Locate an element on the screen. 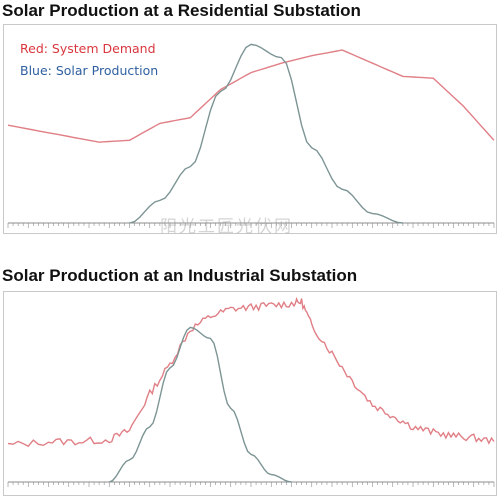 The height and width of the screenshot is (500, 500). watermark-text: 阳光工匠光伏网 is located at coordinates (226, 227).